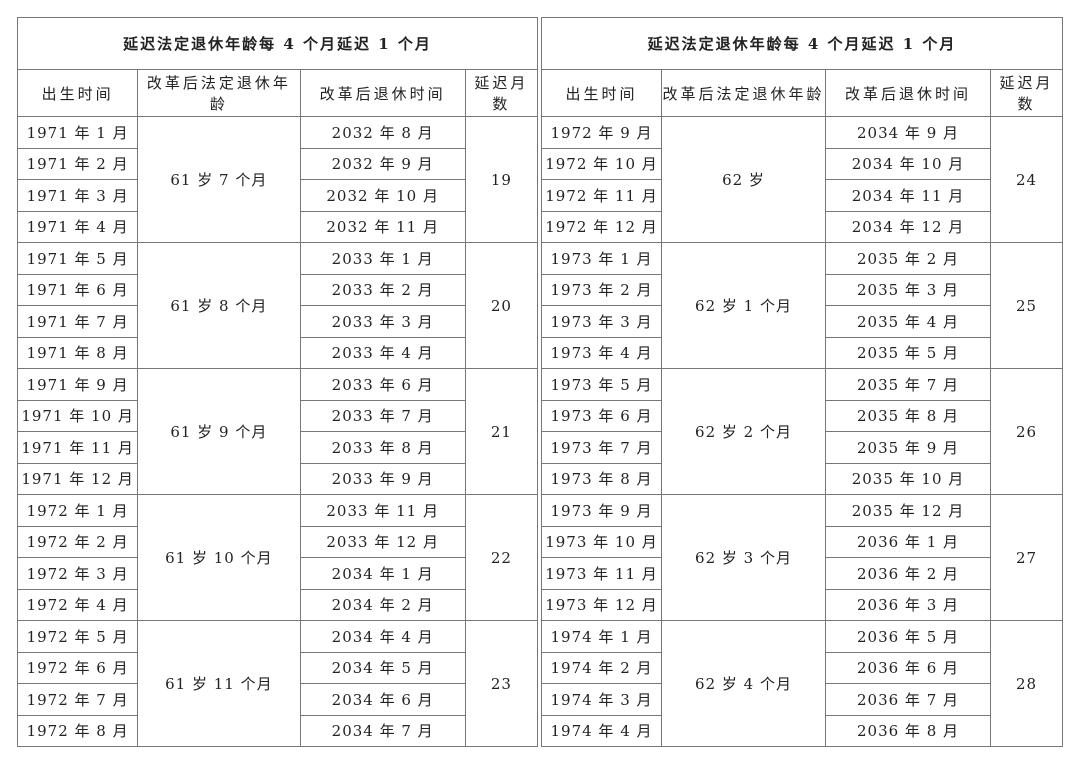 The width and height of the screenshot is (1080, 762). I want to click on retirement-time-cell: 2034 年 4 月, so click(382, 636).